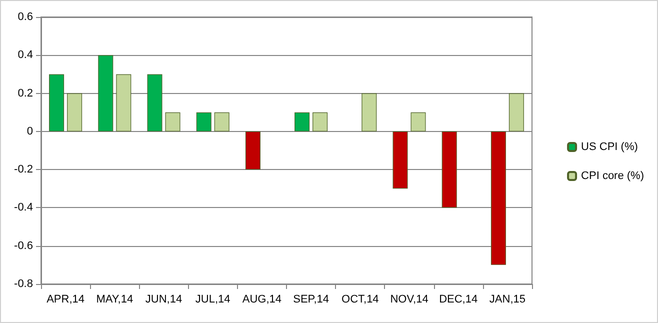 This screenshot has height=323, width=658. I want to click on x-tick-label: DEC,14, so click(458, 300).